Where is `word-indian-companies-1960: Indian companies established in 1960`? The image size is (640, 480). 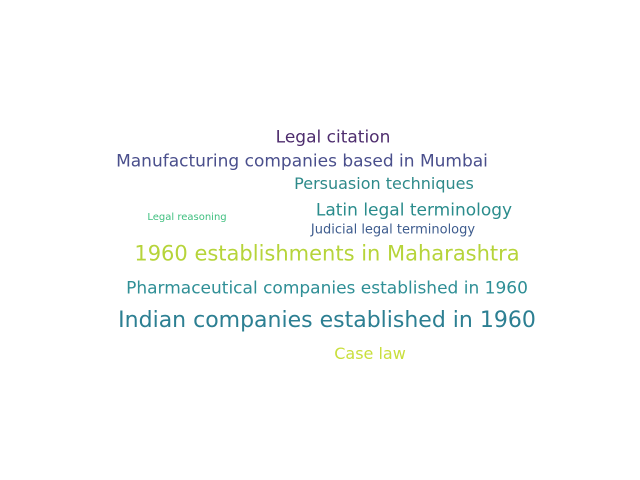 word-indian-companies-1960: Indian companies established in 1960 is located at coordinates (327, 320).